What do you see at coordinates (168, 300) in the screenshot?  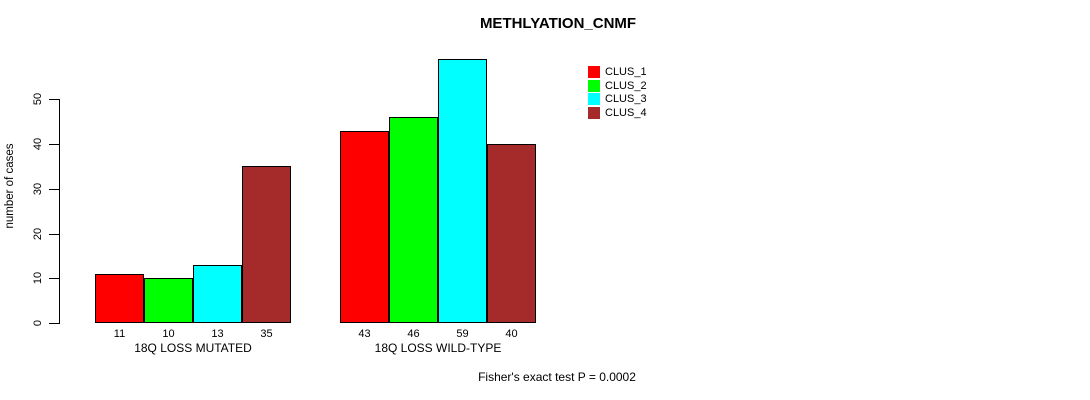 I see `bar-clus_2-group1` at bounding box center [168, 300].